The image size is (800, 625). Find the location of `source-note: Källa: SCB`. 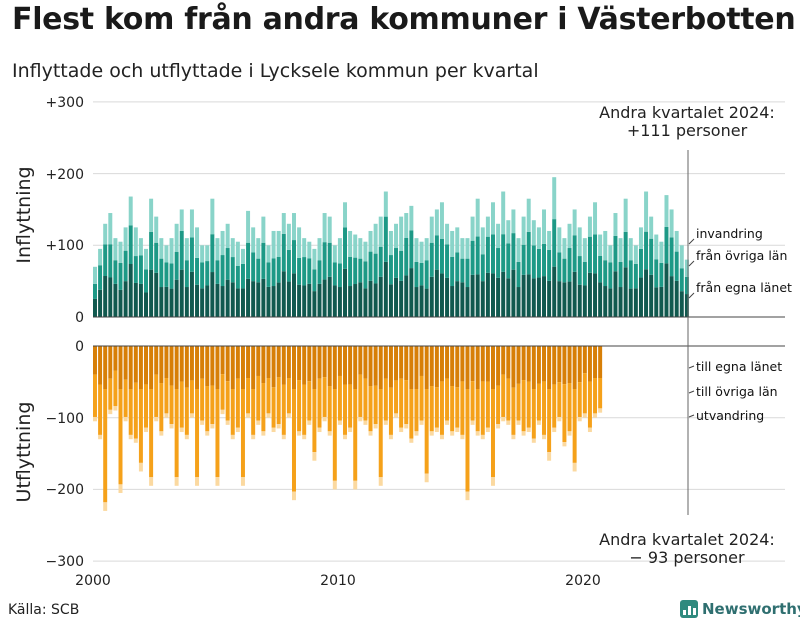

source-note: Källa: SCB is located at coordinates (44, 610).